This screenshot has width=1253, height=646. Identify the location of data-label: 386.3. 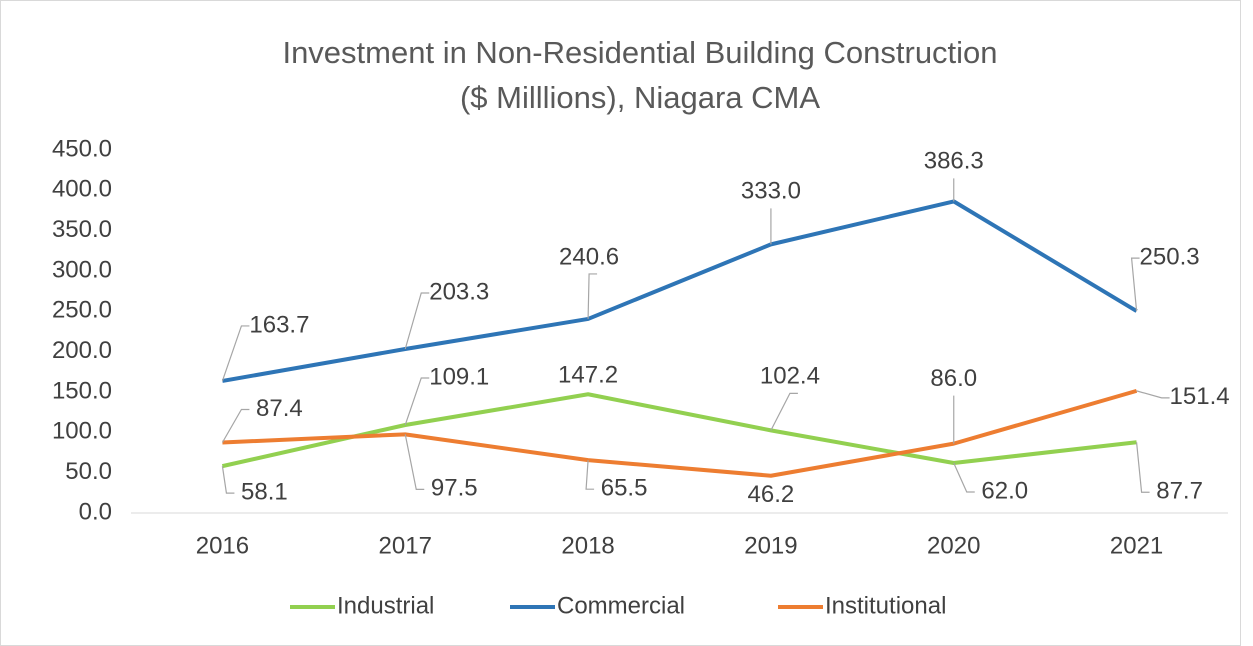
(954, 161).